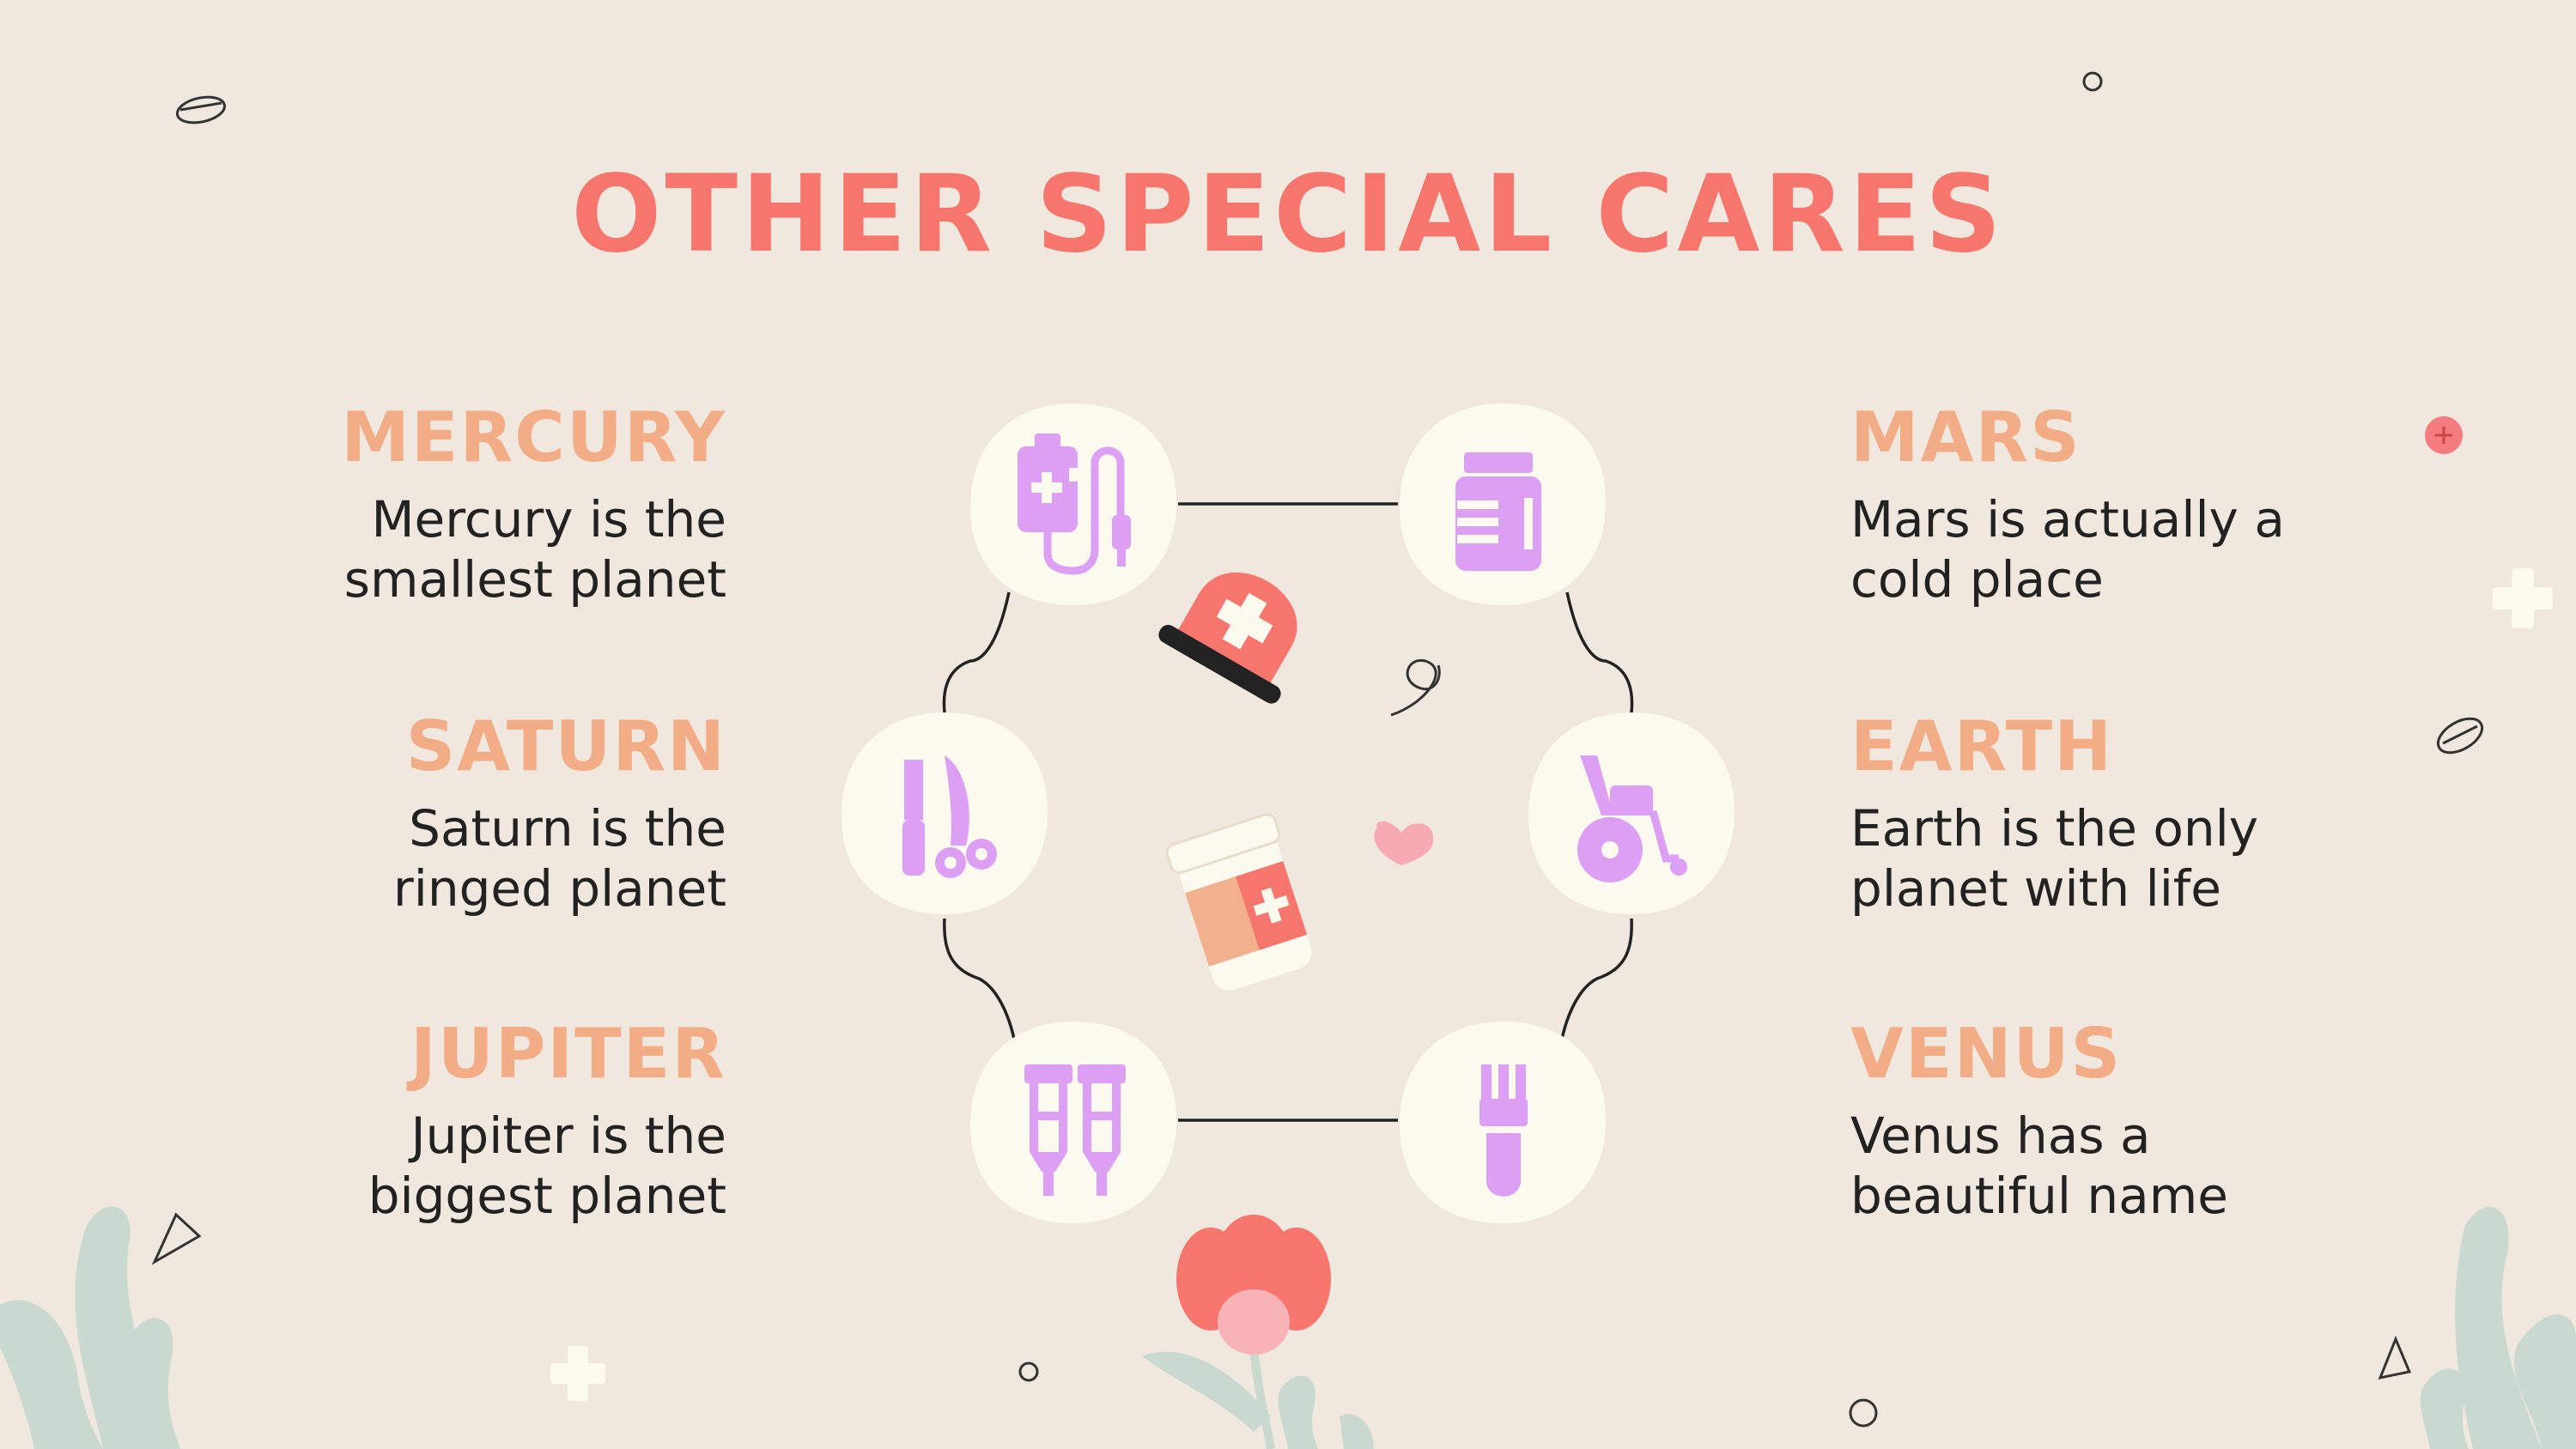  What do you see at coordinates (1982, 746) in the screenshot?
I see `item-heading: EARTH` at bounding box center [1982, 746].